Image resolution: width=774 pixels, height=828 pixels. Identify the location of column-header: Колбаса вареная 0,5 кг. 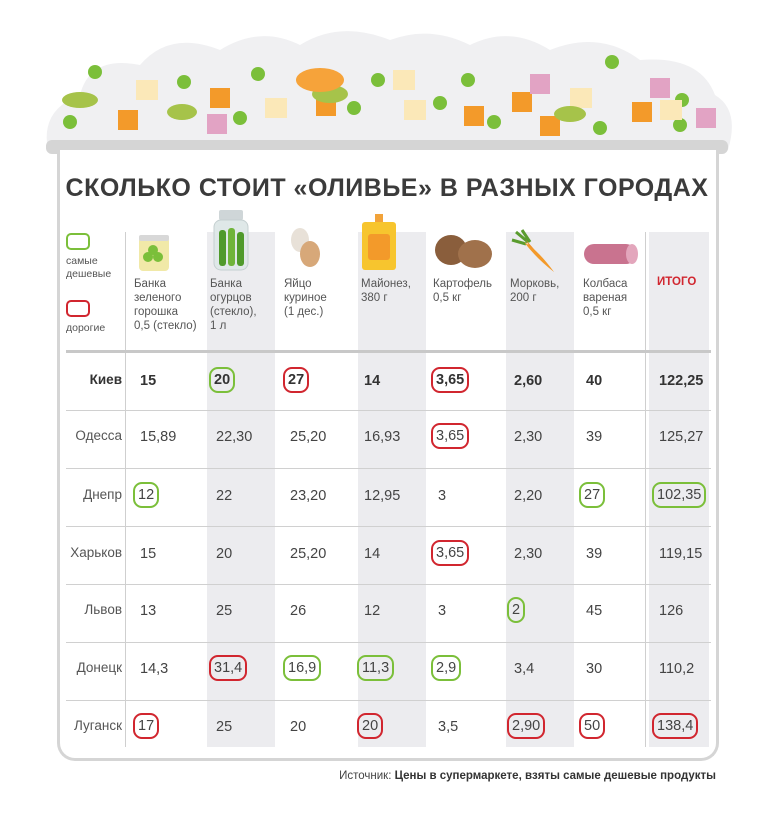
(605, 298).